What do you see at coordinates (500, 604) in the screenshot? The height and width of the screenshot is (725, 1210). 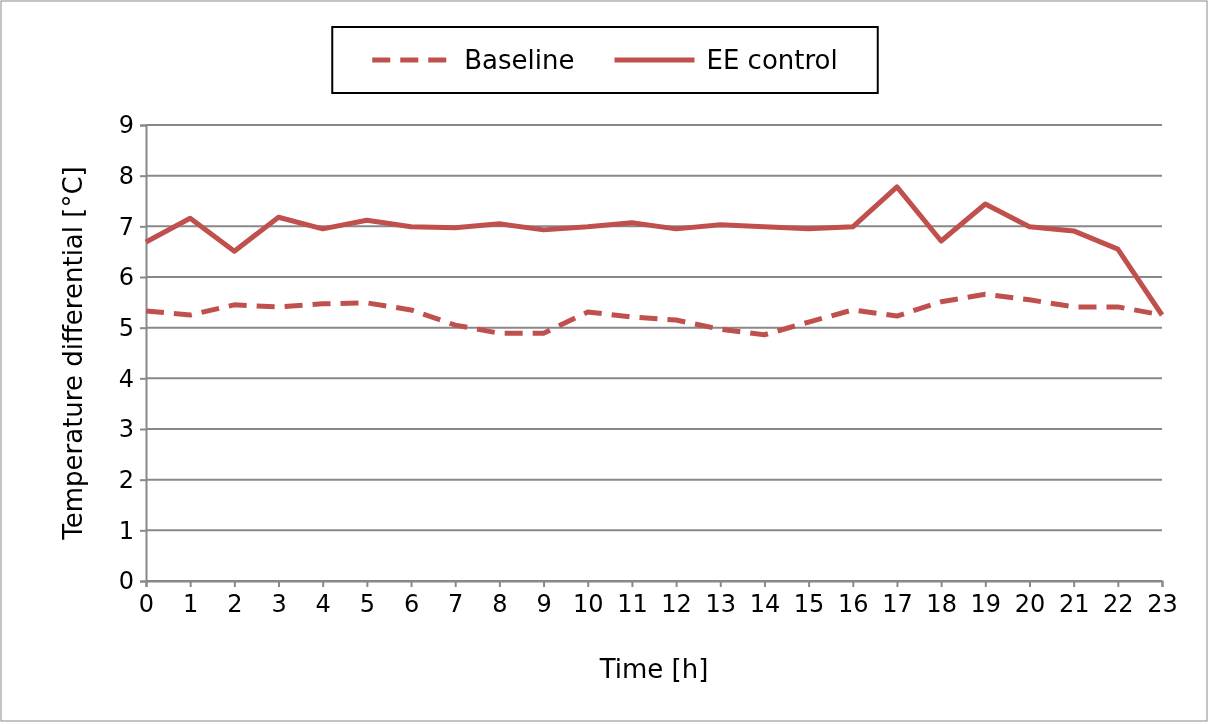 I see `x-tick-label: 8` at bounding box center [500, 604].